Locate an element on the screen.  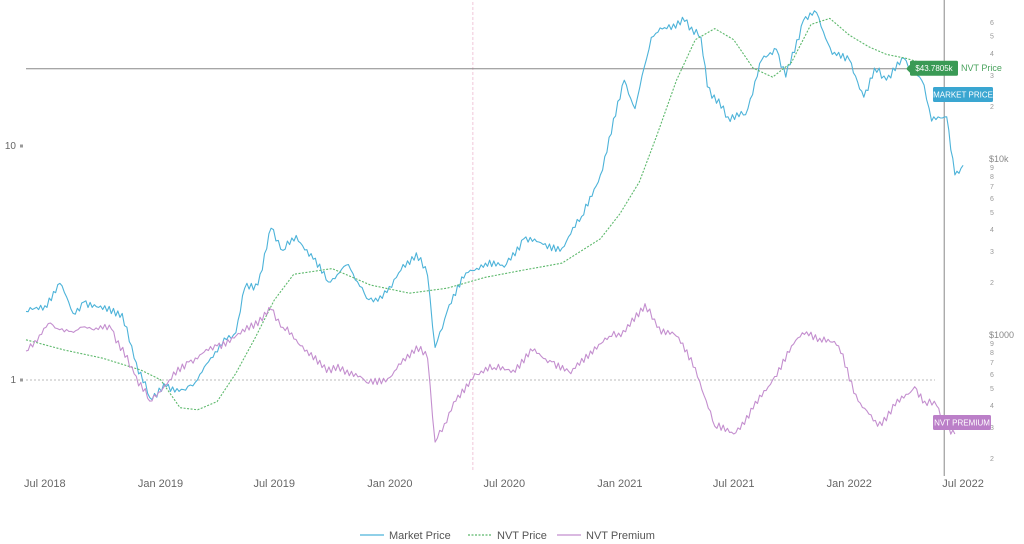
left-tick-label: 10 is located at coordinates (11, 146).